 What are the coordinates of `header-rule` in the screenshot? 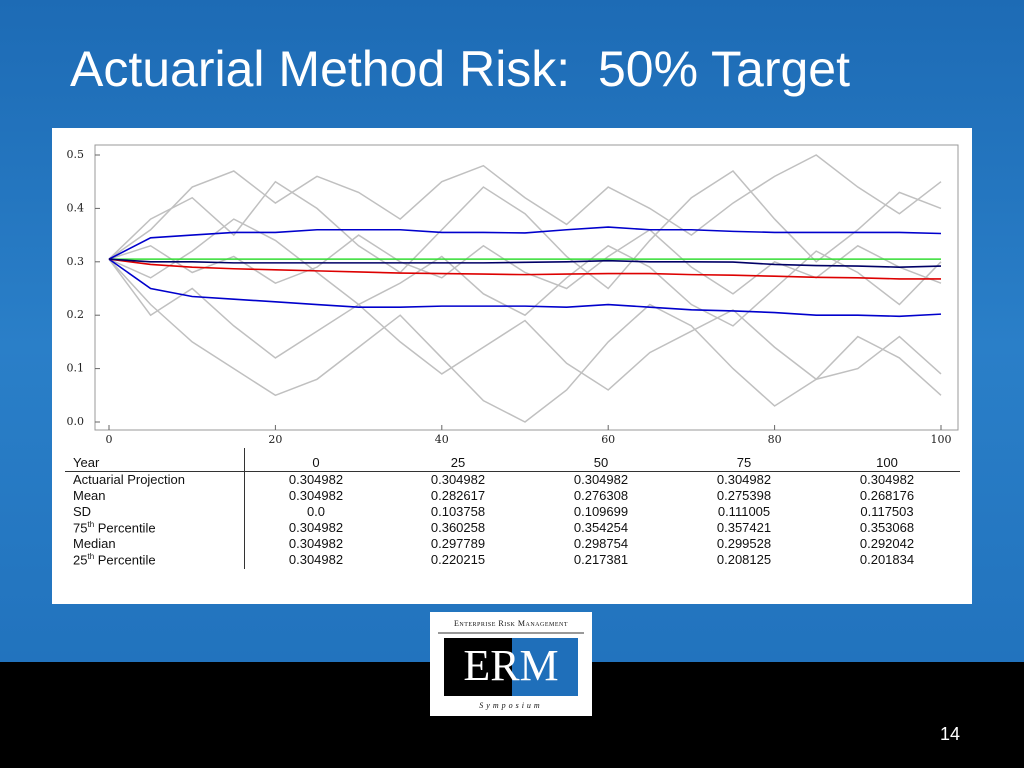 It's located at (512, 471).